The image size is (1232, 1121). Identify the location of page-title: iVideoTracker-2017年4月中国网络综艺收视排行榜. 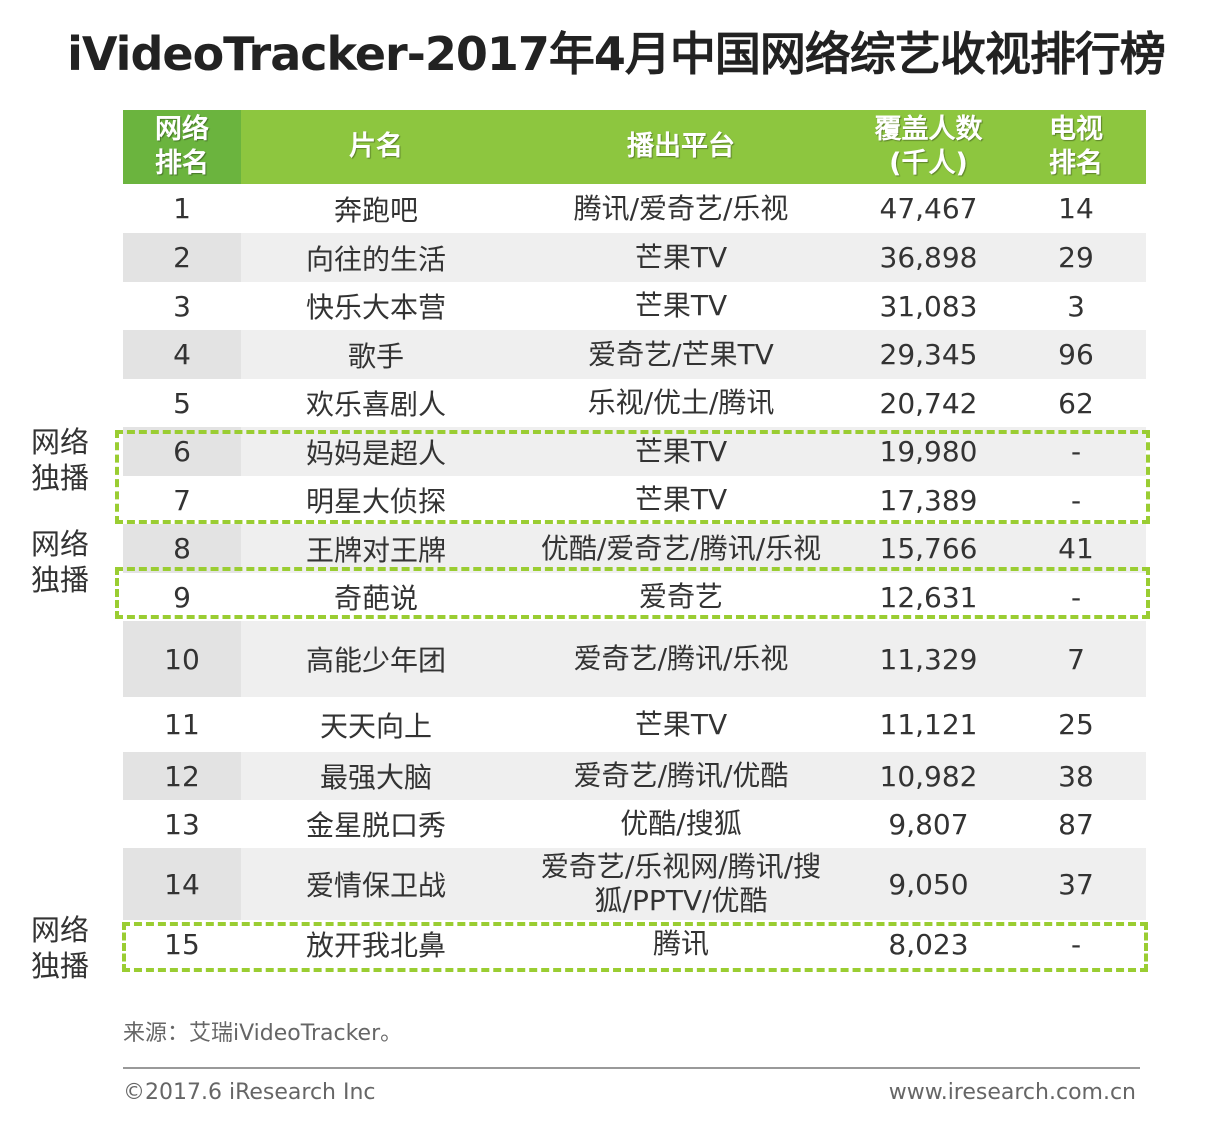
(616, 54).